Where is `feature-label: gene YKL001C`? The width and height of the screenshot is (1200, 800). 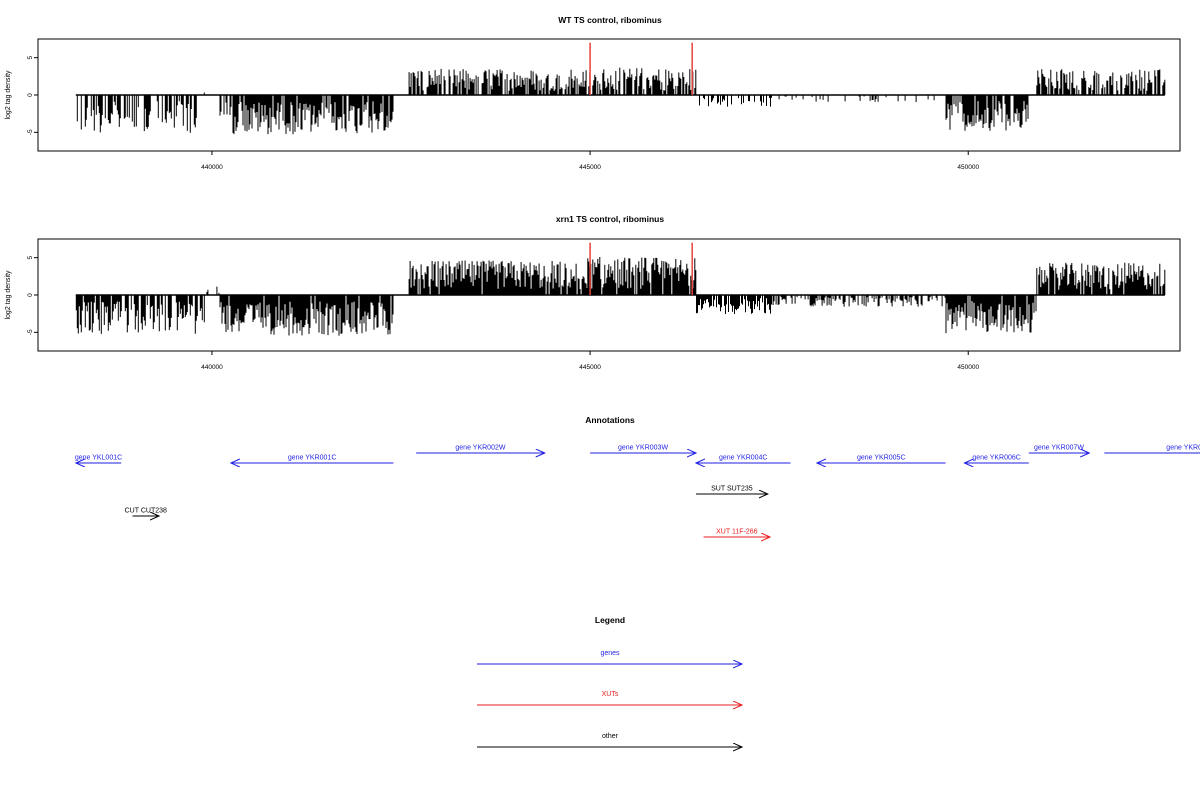
feature-label: gene YKL001C is located at coordinates (98, 458).